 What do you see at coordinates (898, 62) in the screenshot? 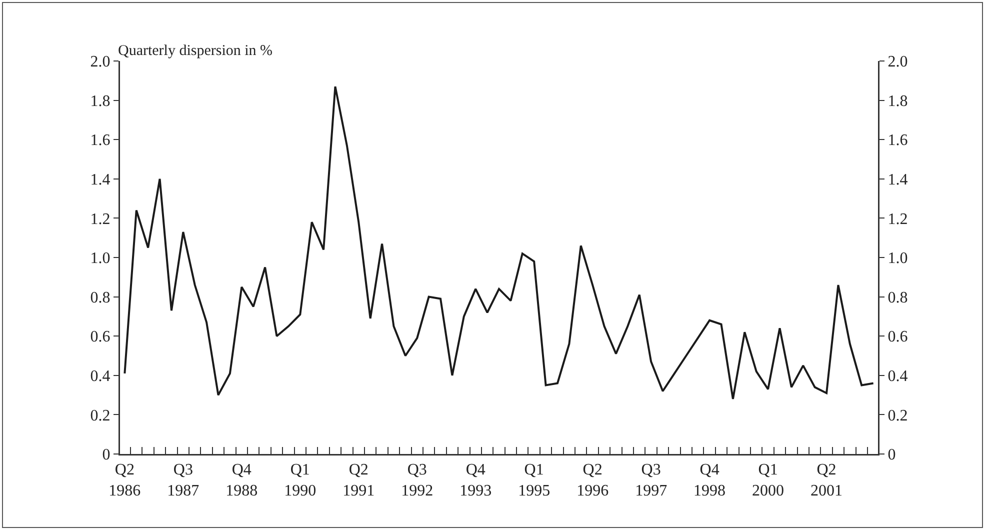
I see `y2-tick-label: 2.0` at bounding box center [898, 62].